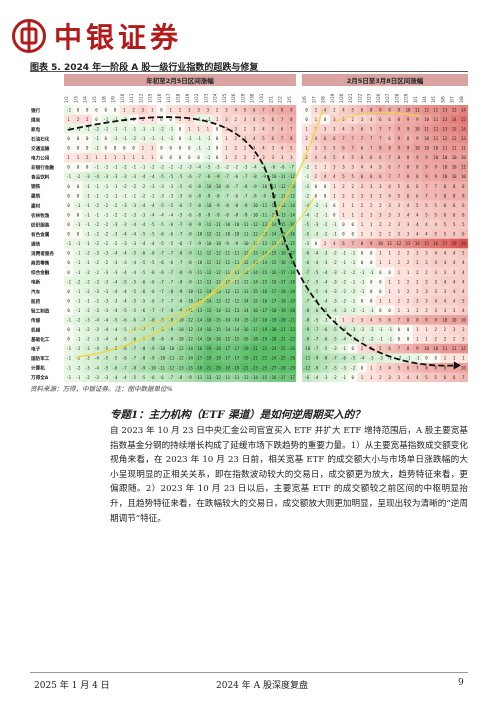 This screenshot has width=500, height=707. What do you see at coordinates (417, 320) in the screenshot?
I see `cell-value: 8` at bounding box center [417, 320].